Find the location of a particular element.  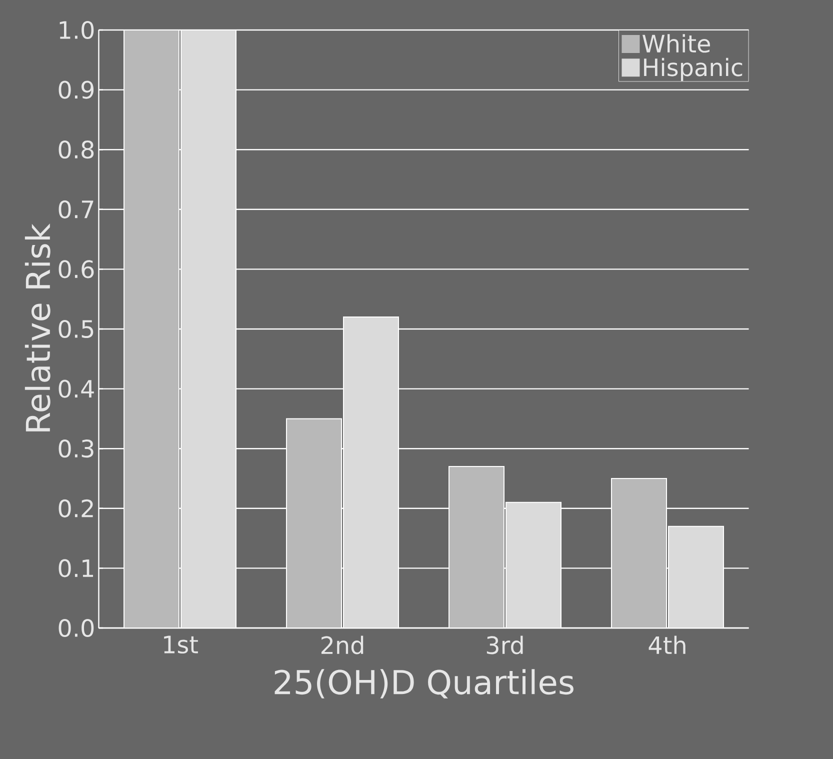

x-tick-label: 4th is located at coordinates (667, 645).